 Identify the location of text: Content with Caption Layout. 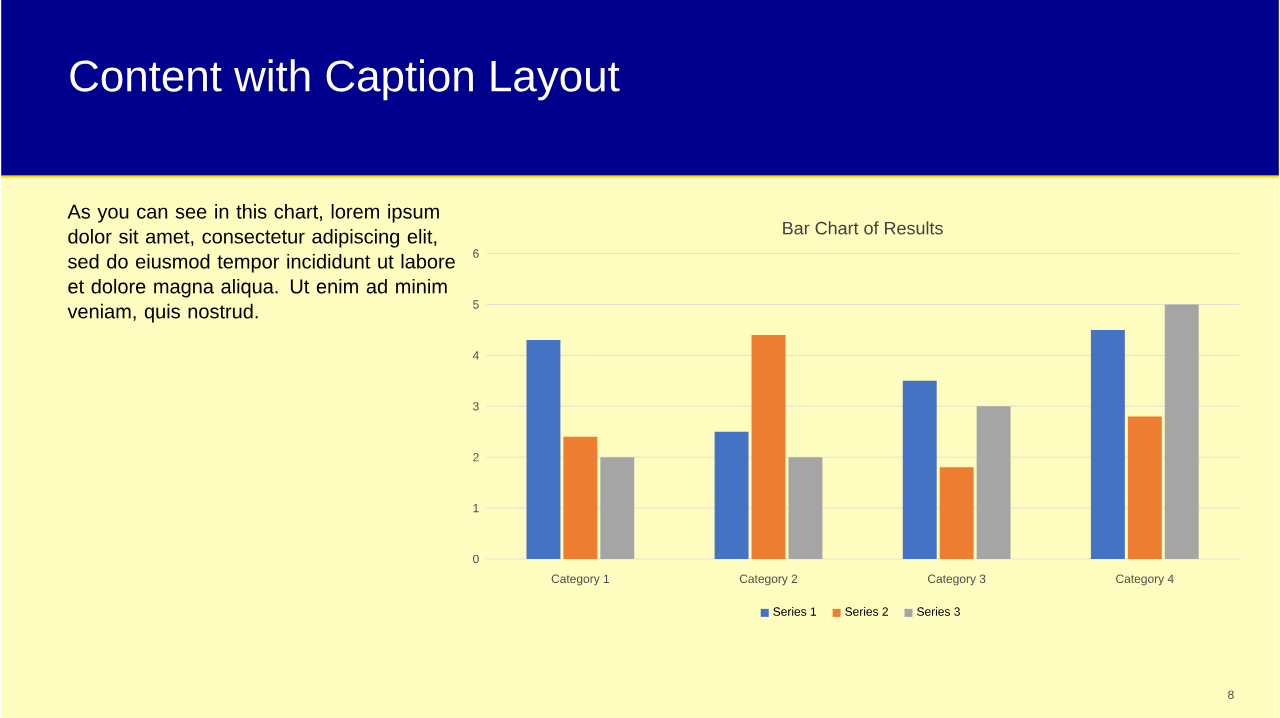
(345, 79).